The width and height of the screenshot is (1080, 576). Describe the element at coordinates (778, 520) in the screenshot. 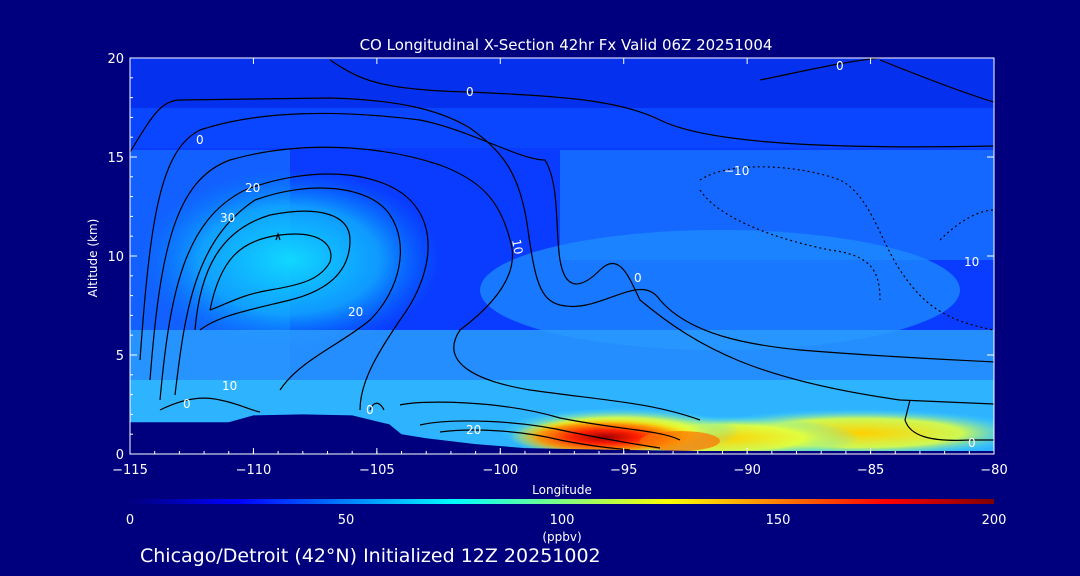

I see `colorbar-tick-label: 150` at that location.